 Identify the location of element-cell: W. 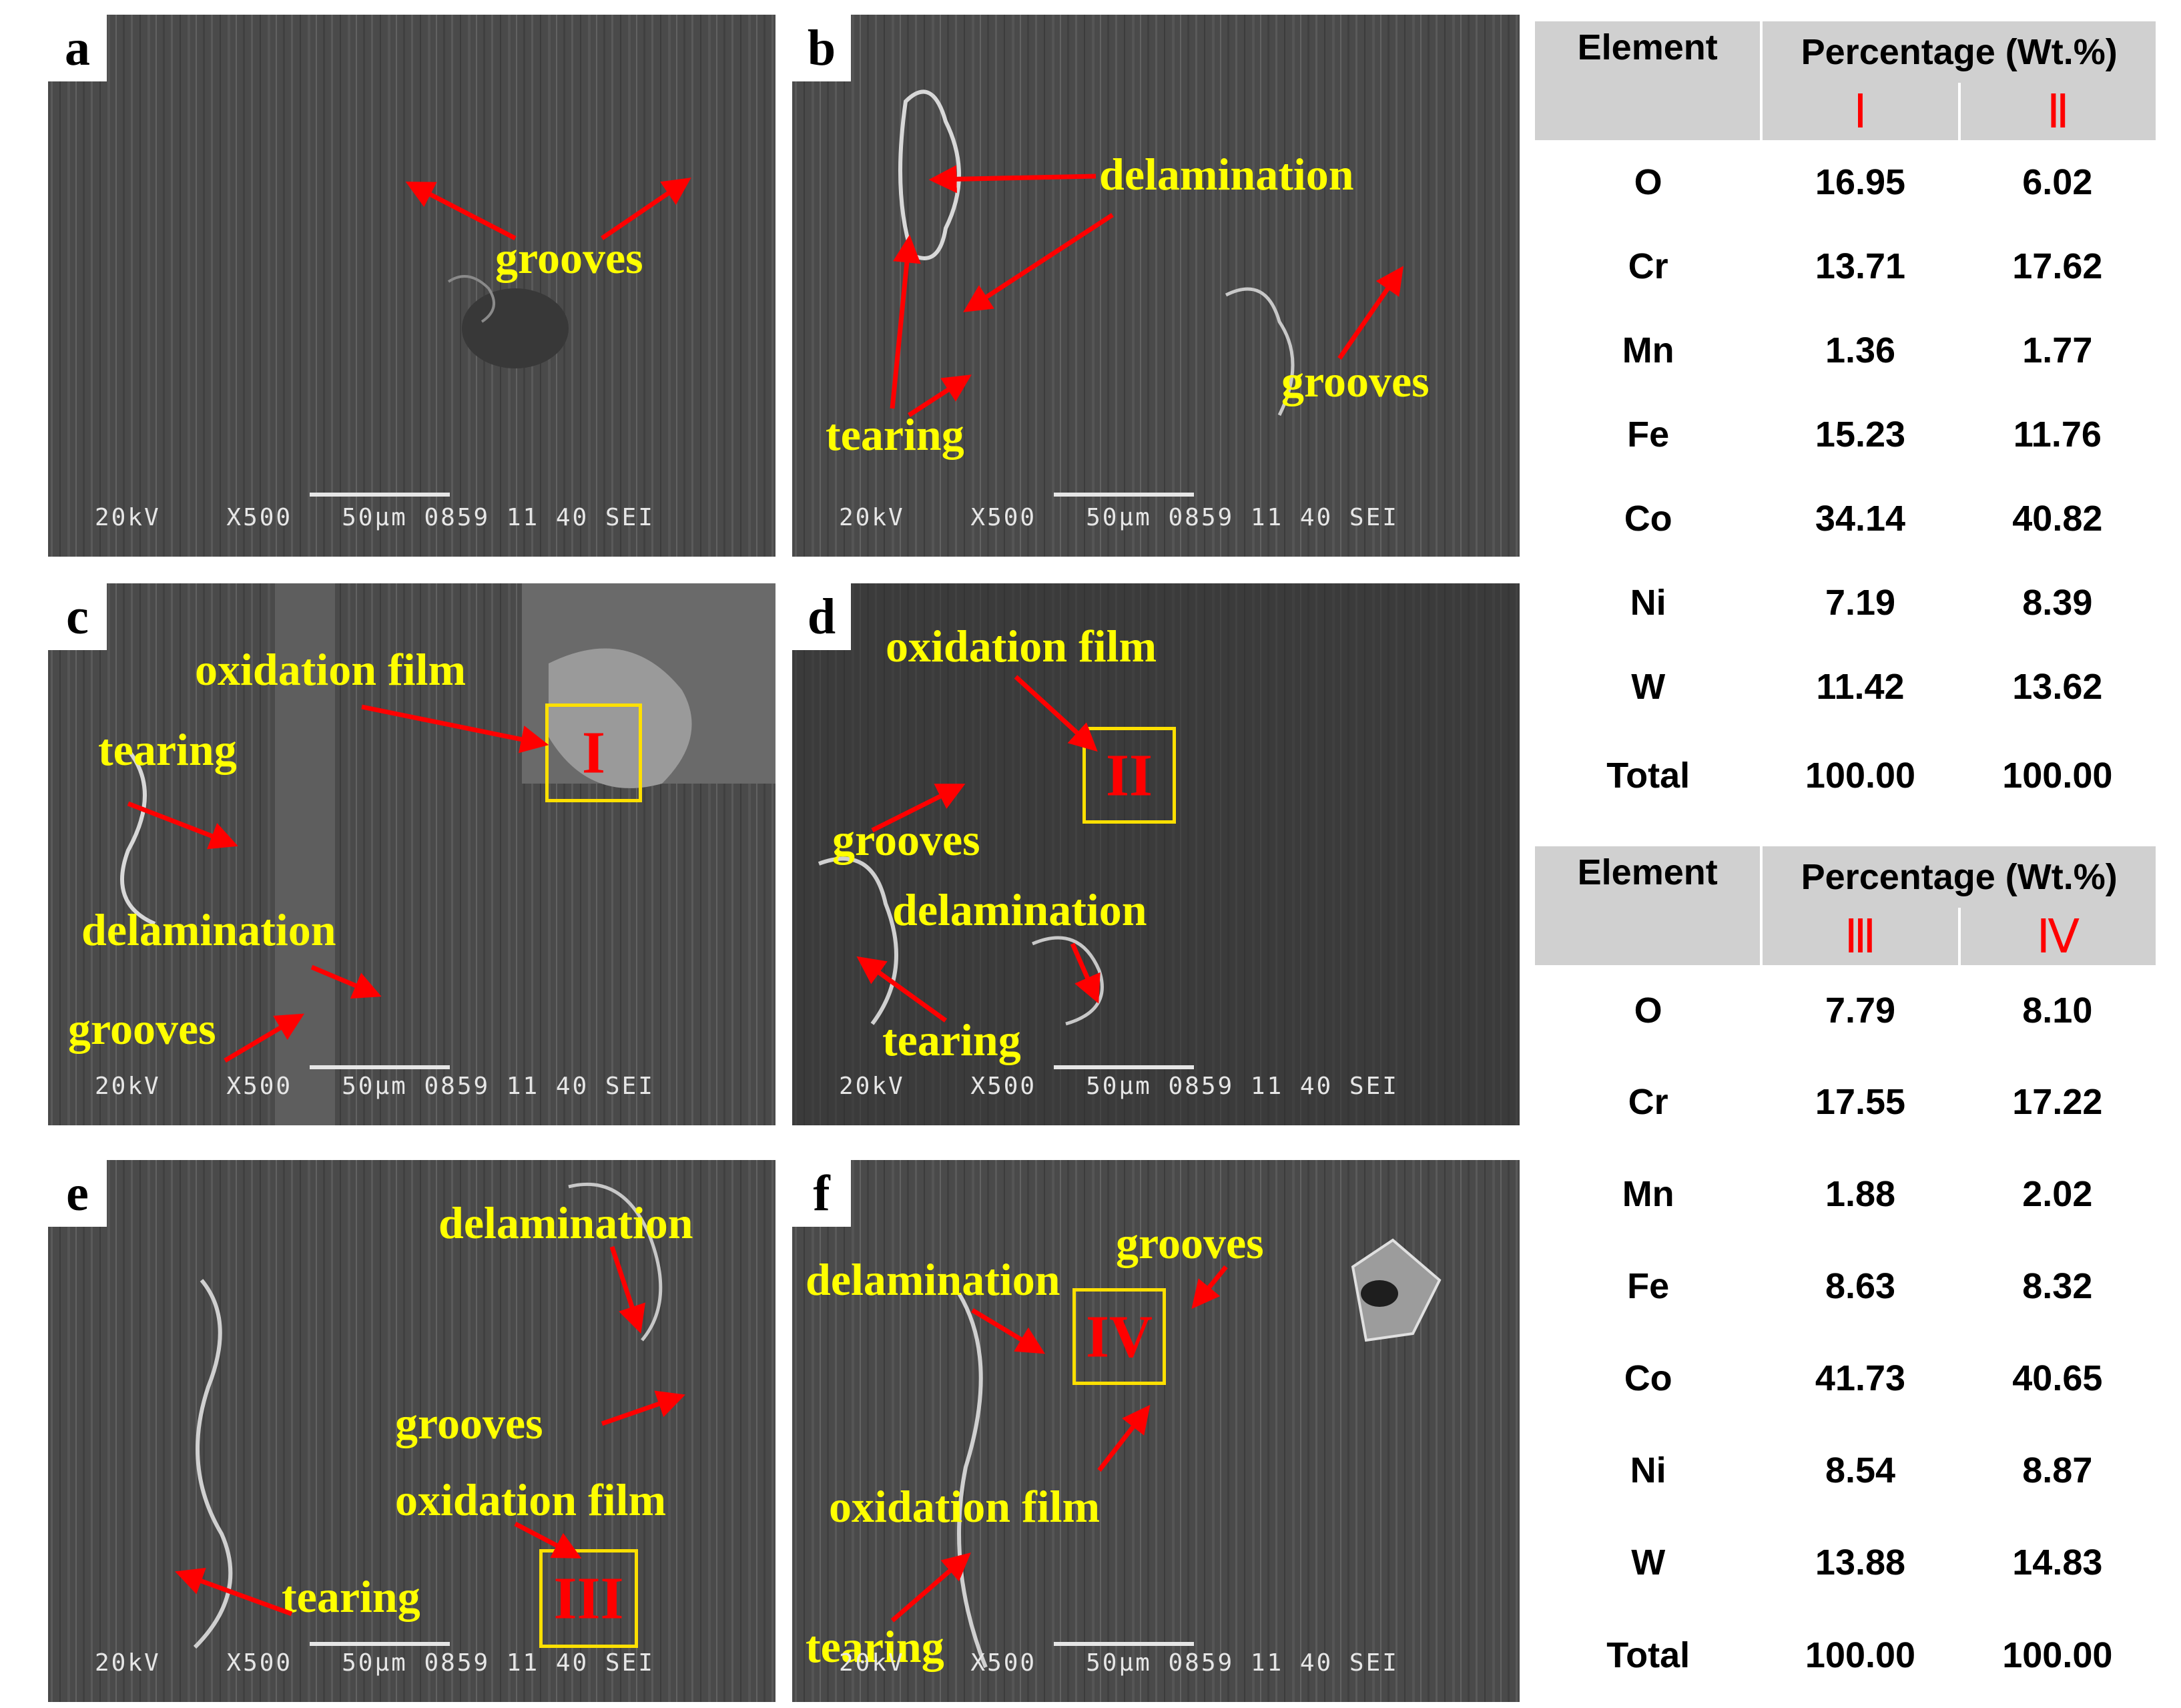
(1648, 1563).